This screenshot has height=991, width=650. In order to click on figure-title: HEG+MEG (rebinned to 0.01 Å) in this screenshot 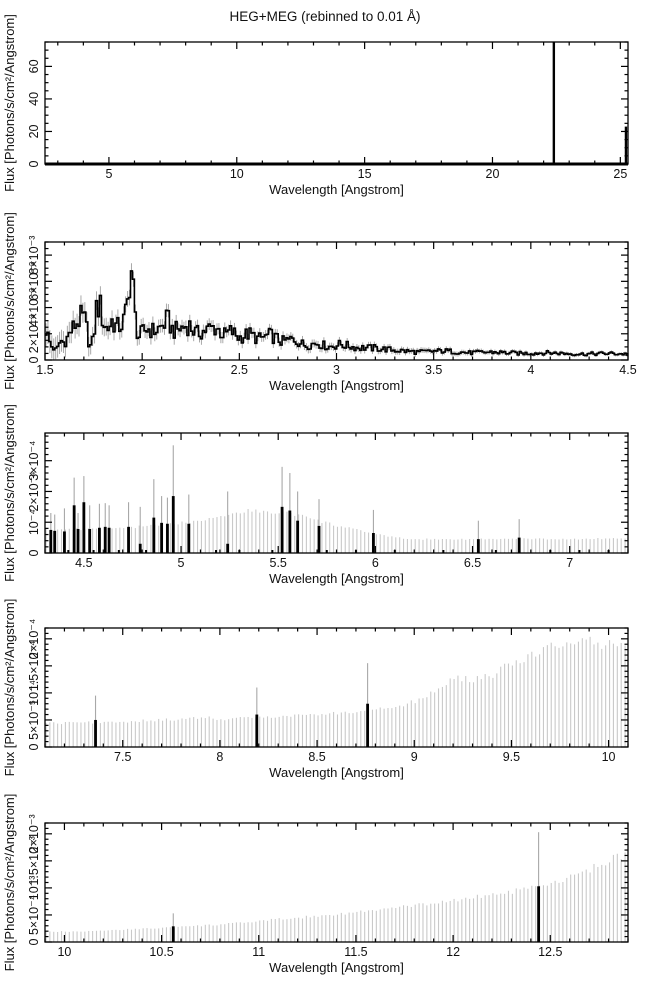, I will do `click(325, 16)`.